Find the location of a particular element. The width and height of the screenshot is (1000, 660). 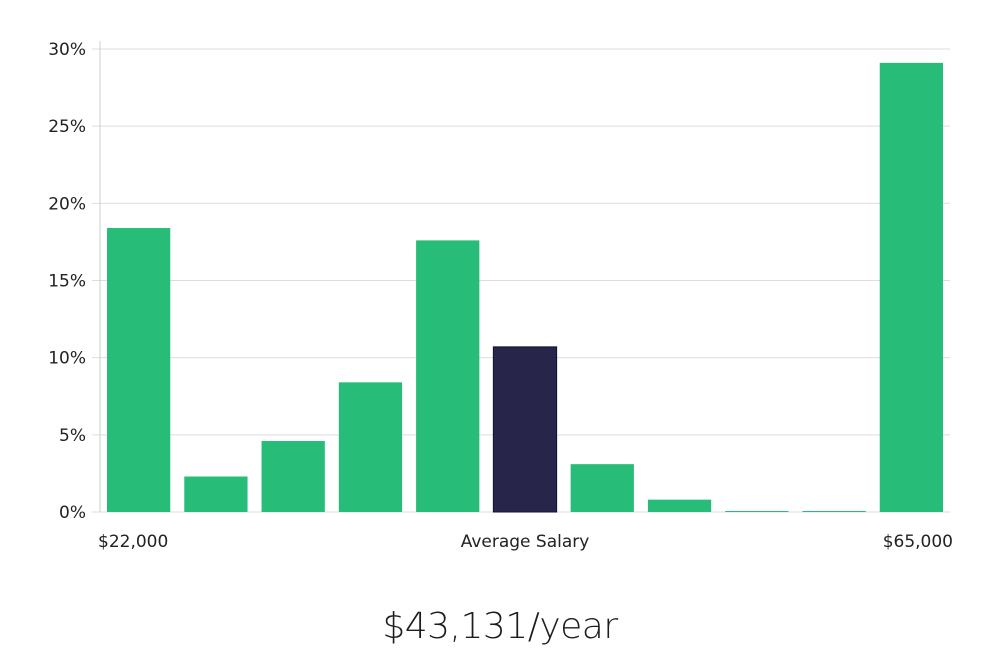

x-axis-title: Average Salary is located at coordinates (525, 542).